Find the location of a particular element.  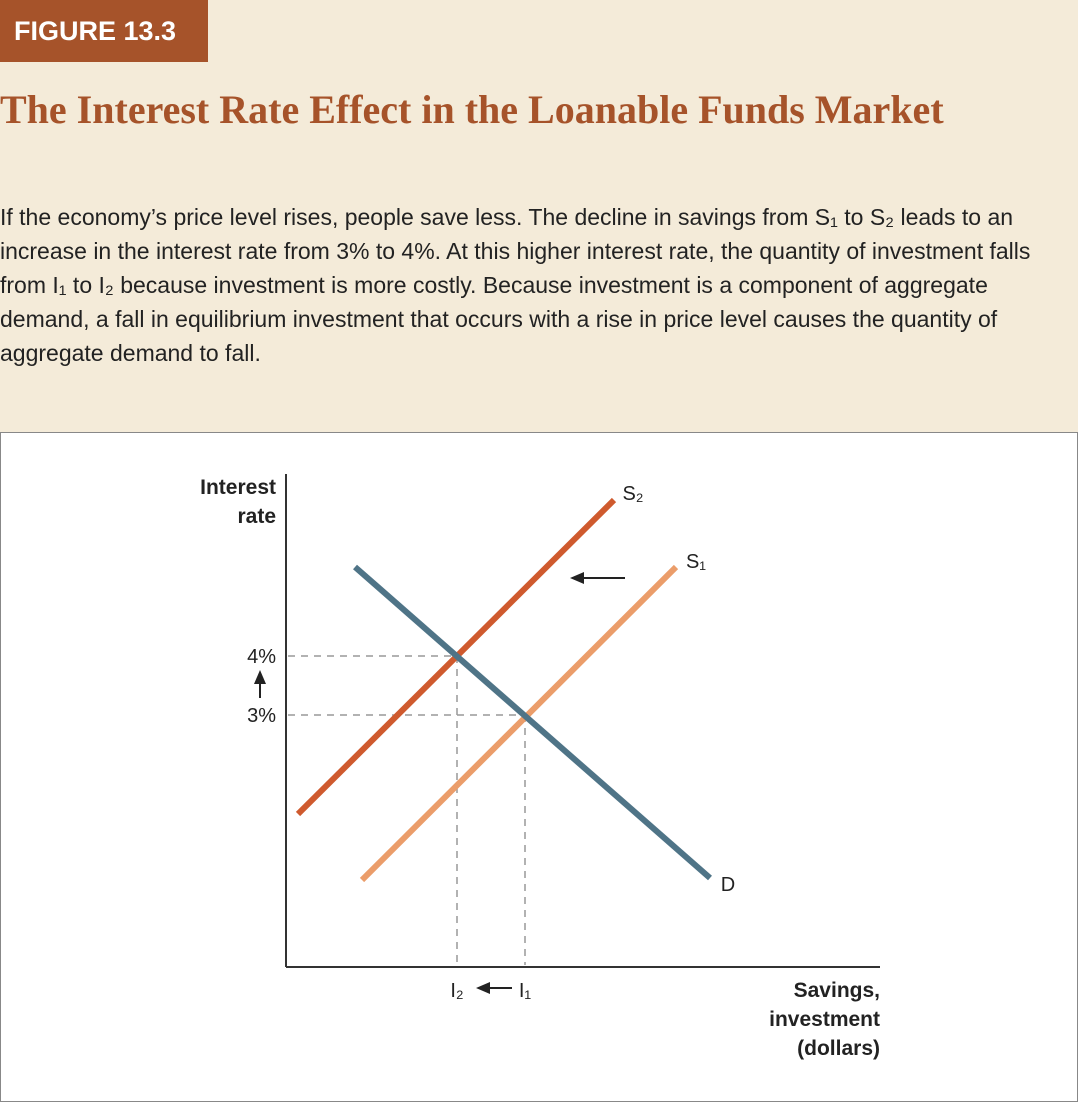

x-label: I₂ is located at coordinates (456, 991).